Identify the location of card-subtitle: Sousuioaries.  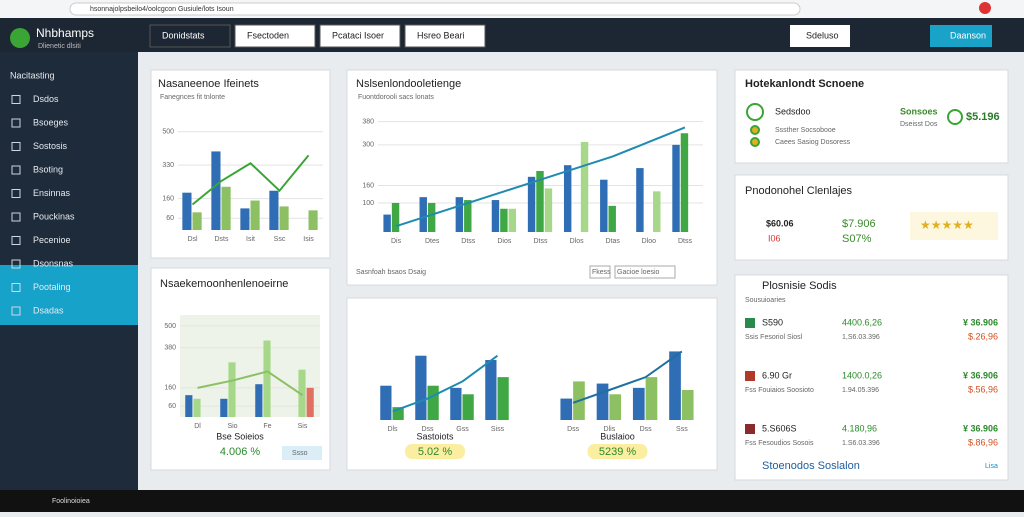
(765, 300).